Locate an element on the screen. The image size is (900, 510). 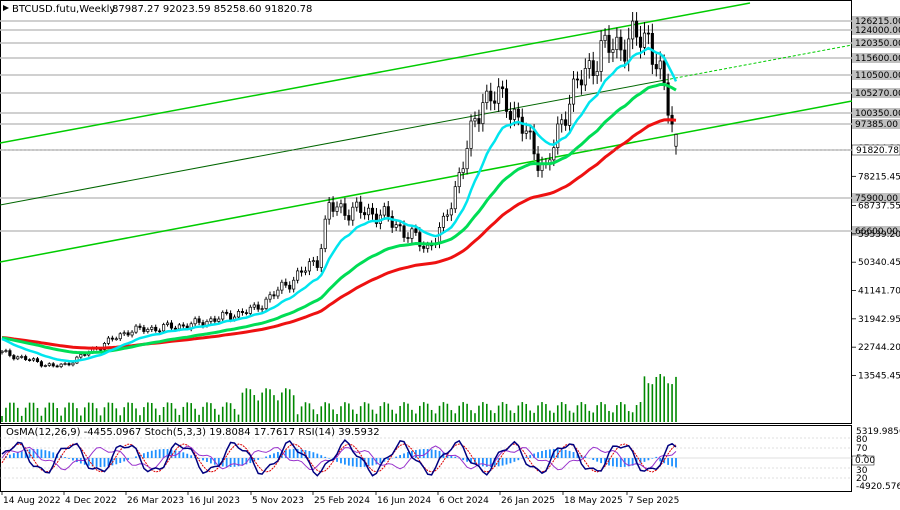
stoch-main-line is located at coordinates (339, 458).